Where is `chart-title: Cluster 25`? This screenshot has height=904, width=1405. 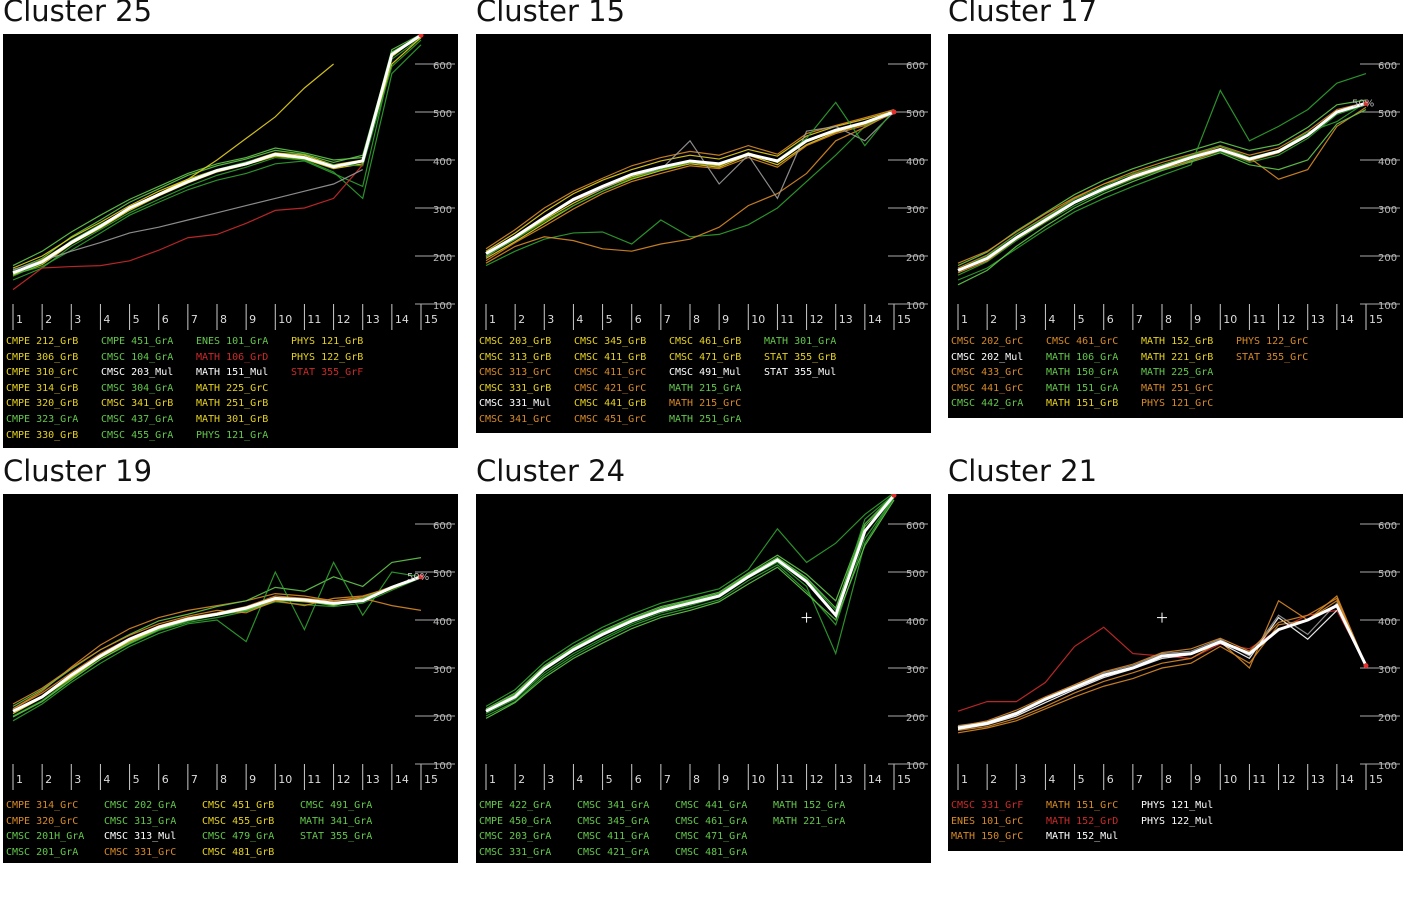
chart-title: Cluster 25 is located at coordinates (78, 14).